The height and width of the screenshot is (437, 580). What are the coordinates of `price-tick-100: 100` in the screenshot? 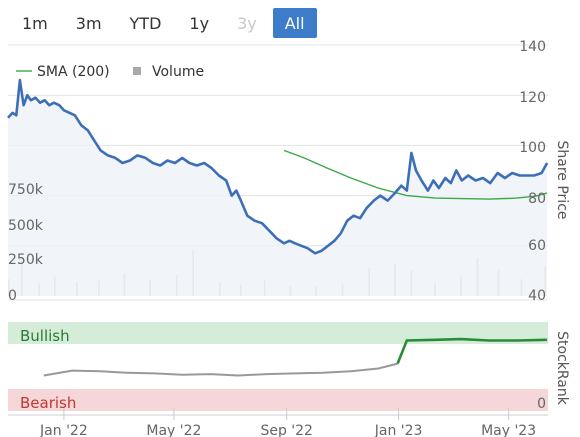 It's located at (532, 148).